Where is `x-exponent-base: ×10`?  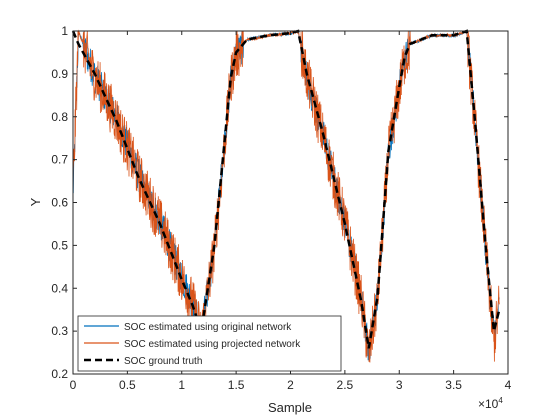 x-exponent-base: ×10 is located at coordinates (488, 404).